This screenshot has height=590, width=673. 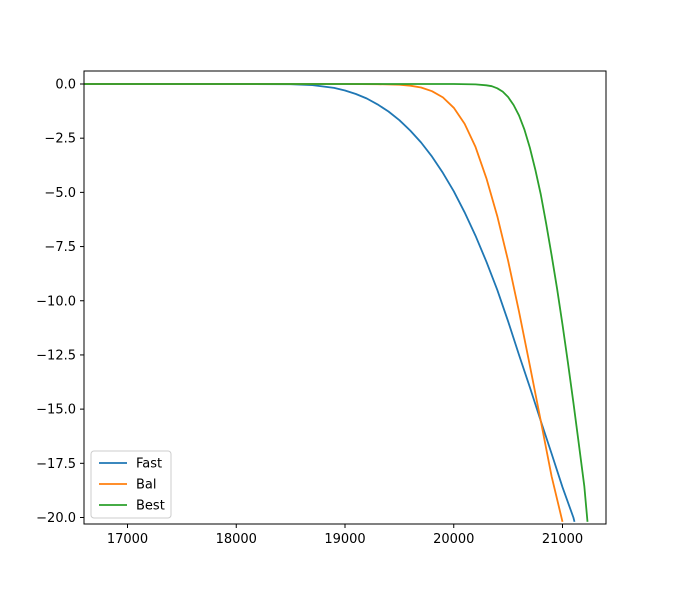 I want to click on y-tick-label: −10.0, so click(x=56, y=301).